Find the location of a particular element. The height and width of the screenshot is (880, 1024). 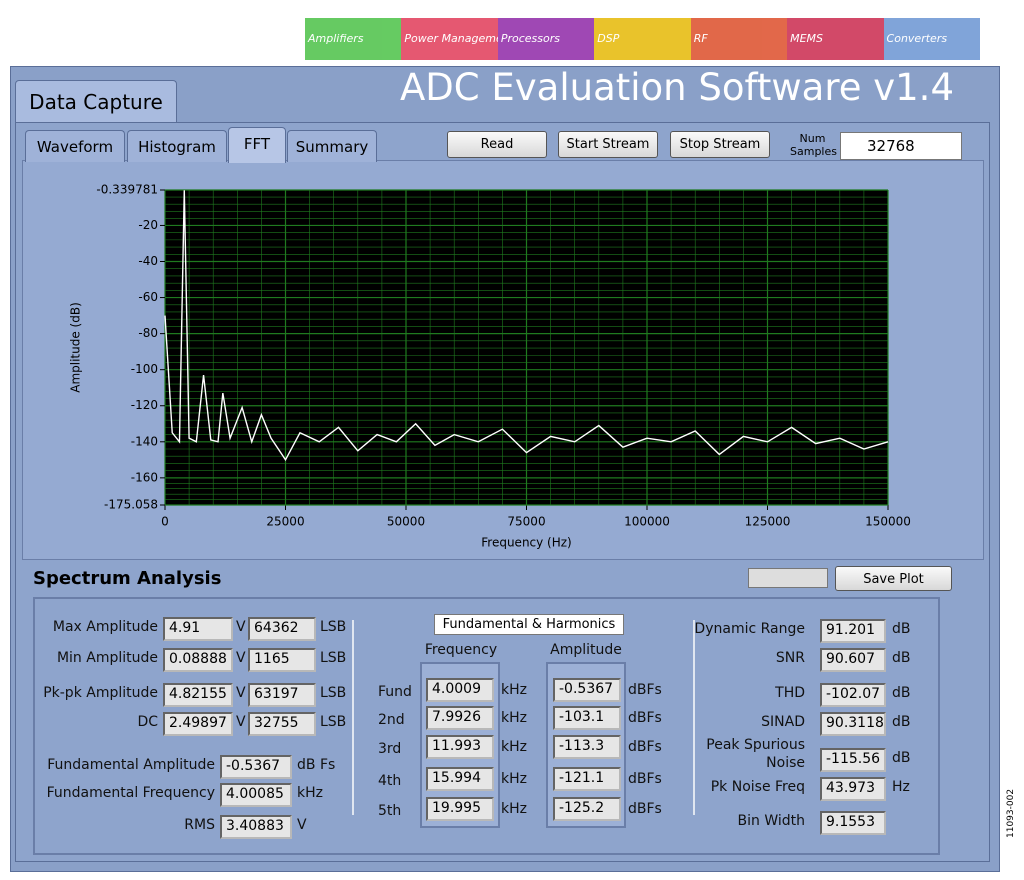

field-label: DC is located at coordinates (147, 722).